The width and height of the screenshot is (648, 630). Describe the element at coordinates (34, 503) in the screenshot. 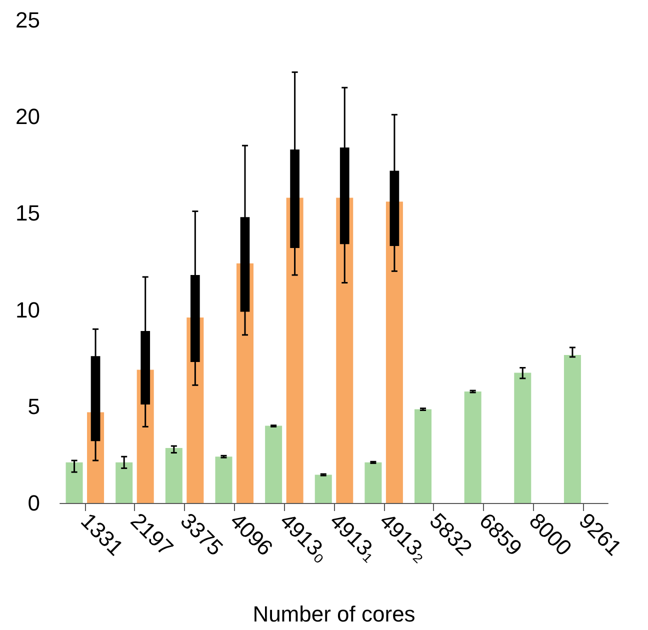

I see `y-tick-label: 0` at that location.